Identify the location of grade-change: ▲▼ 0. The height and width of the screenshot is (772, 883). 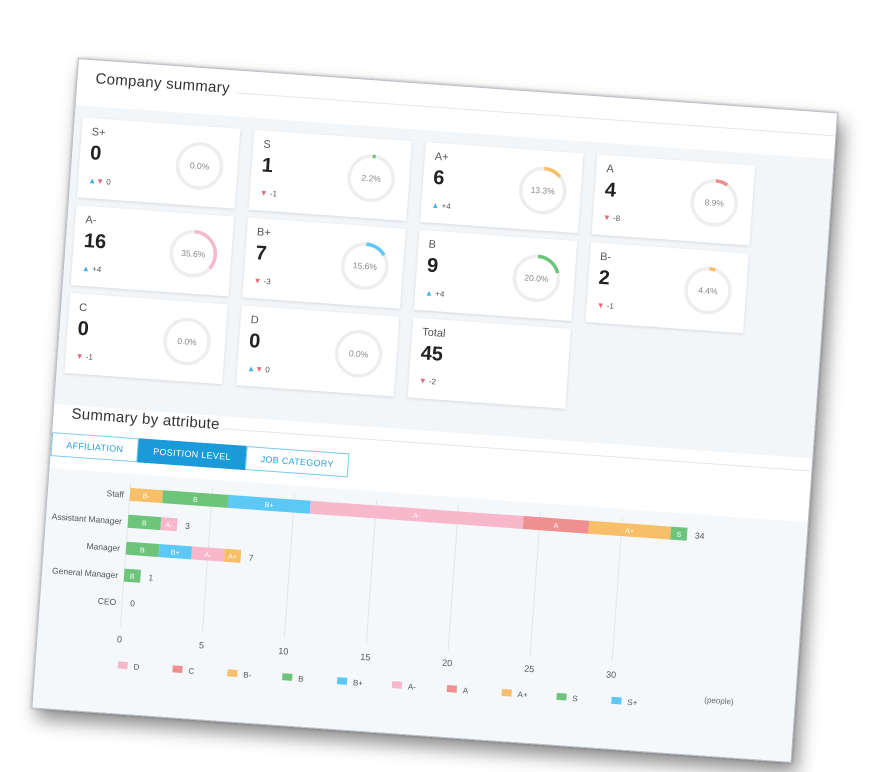
(258, 369).